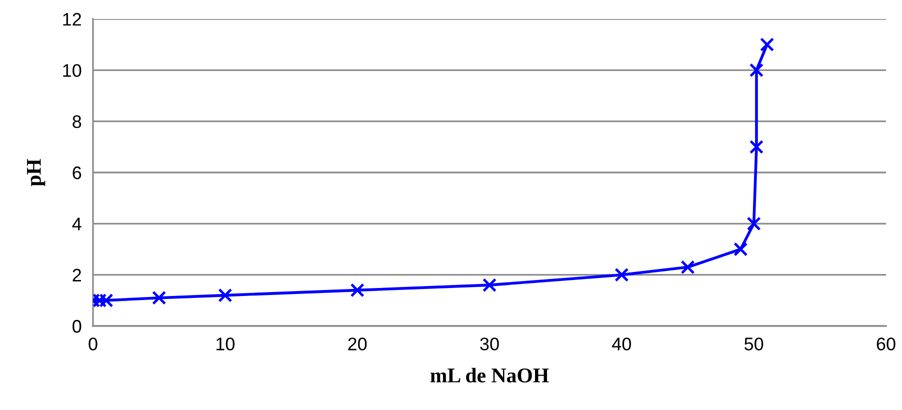  Describe the element at coordinates (36, 172) in the screenshot. I see `y-axis-title: pH` at that location.